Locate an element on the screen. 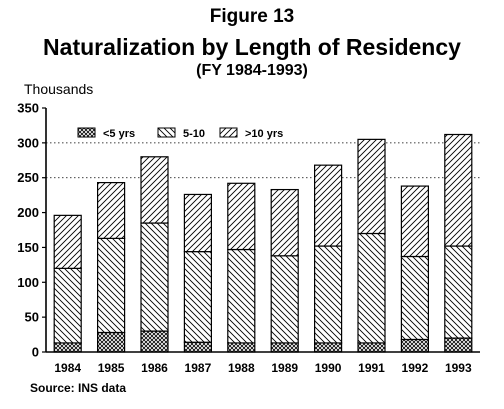 The image size is (504, 409). x-tick-label: 1988 is located at coordinates (241, 368).